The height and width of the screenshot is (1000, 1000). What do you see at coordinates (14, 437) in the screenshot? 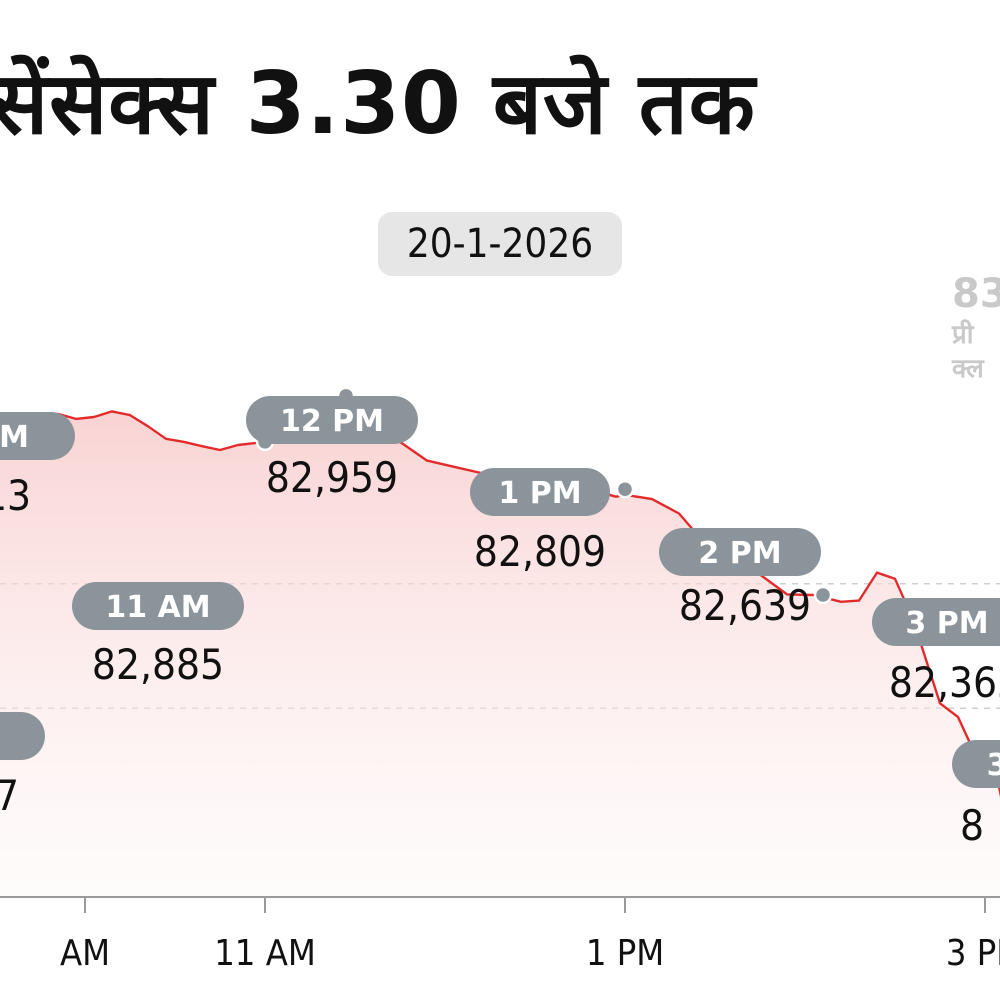
I see `annotation-time-0: AM` at bounding box center [14, 437].